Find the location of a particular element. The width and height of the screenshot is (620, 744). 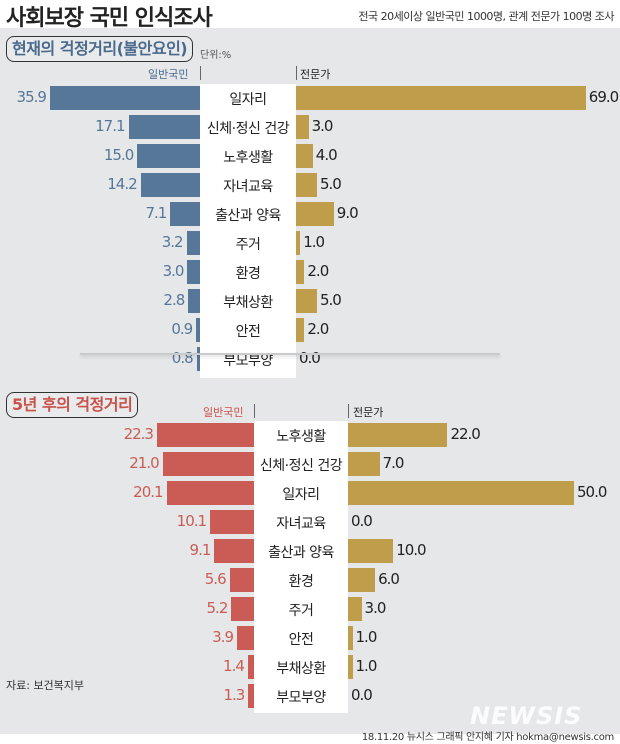

chart-row: 0.8 부모부양 0.0 is located at coordinates (310, 359).